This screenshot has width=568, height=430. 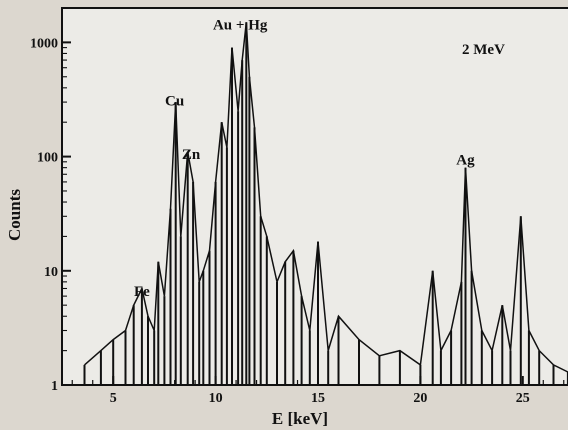 What do you see at coordinates (47, 158) in the screenshot?
I see `y-tick-label: 100` at bounding box center [47, 158].